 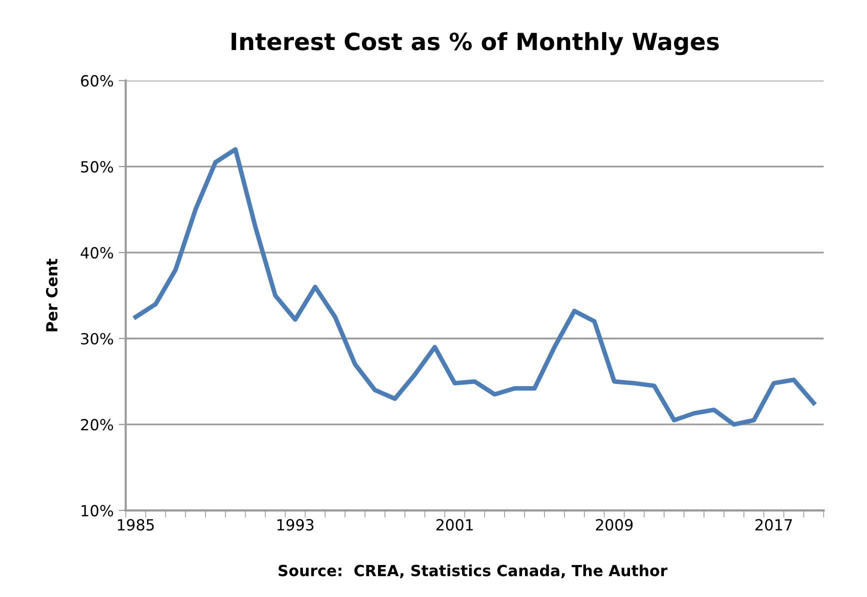 What do you see at coordinates (97, 252) in the screenshot?
I see `y-tick-label: 40%` at bounding box center [97, 252].